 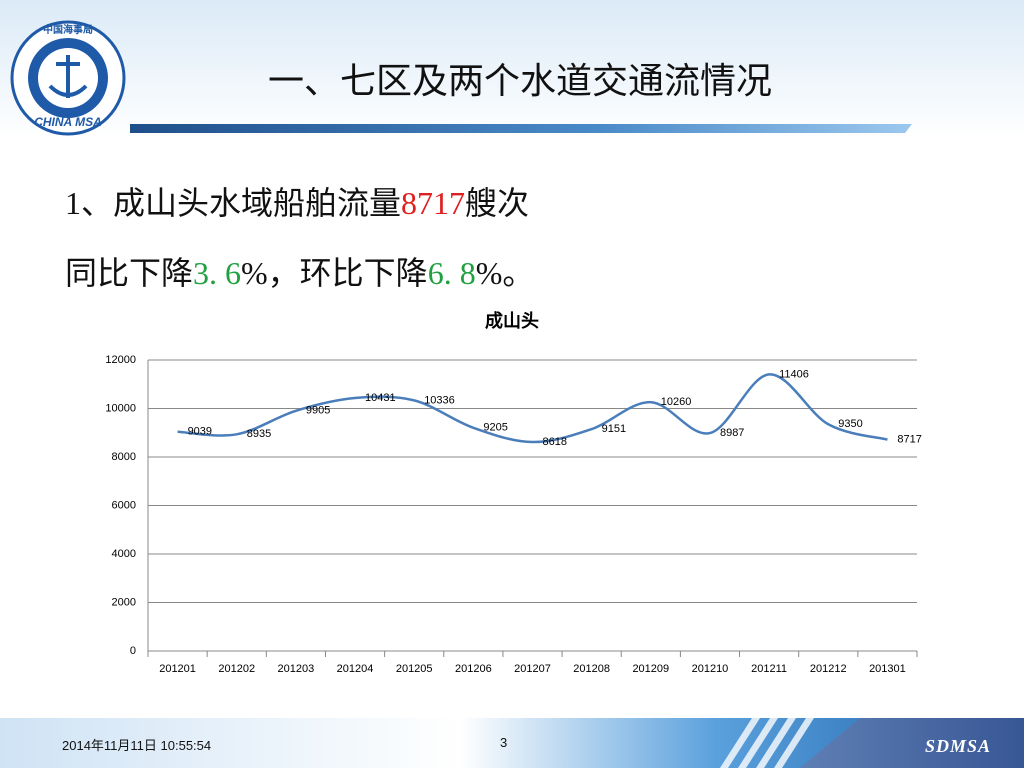 What do you see at coordinates (259, 434) in the screenshot?
I see `data-label: 8935` at bounding box center [259, 434].